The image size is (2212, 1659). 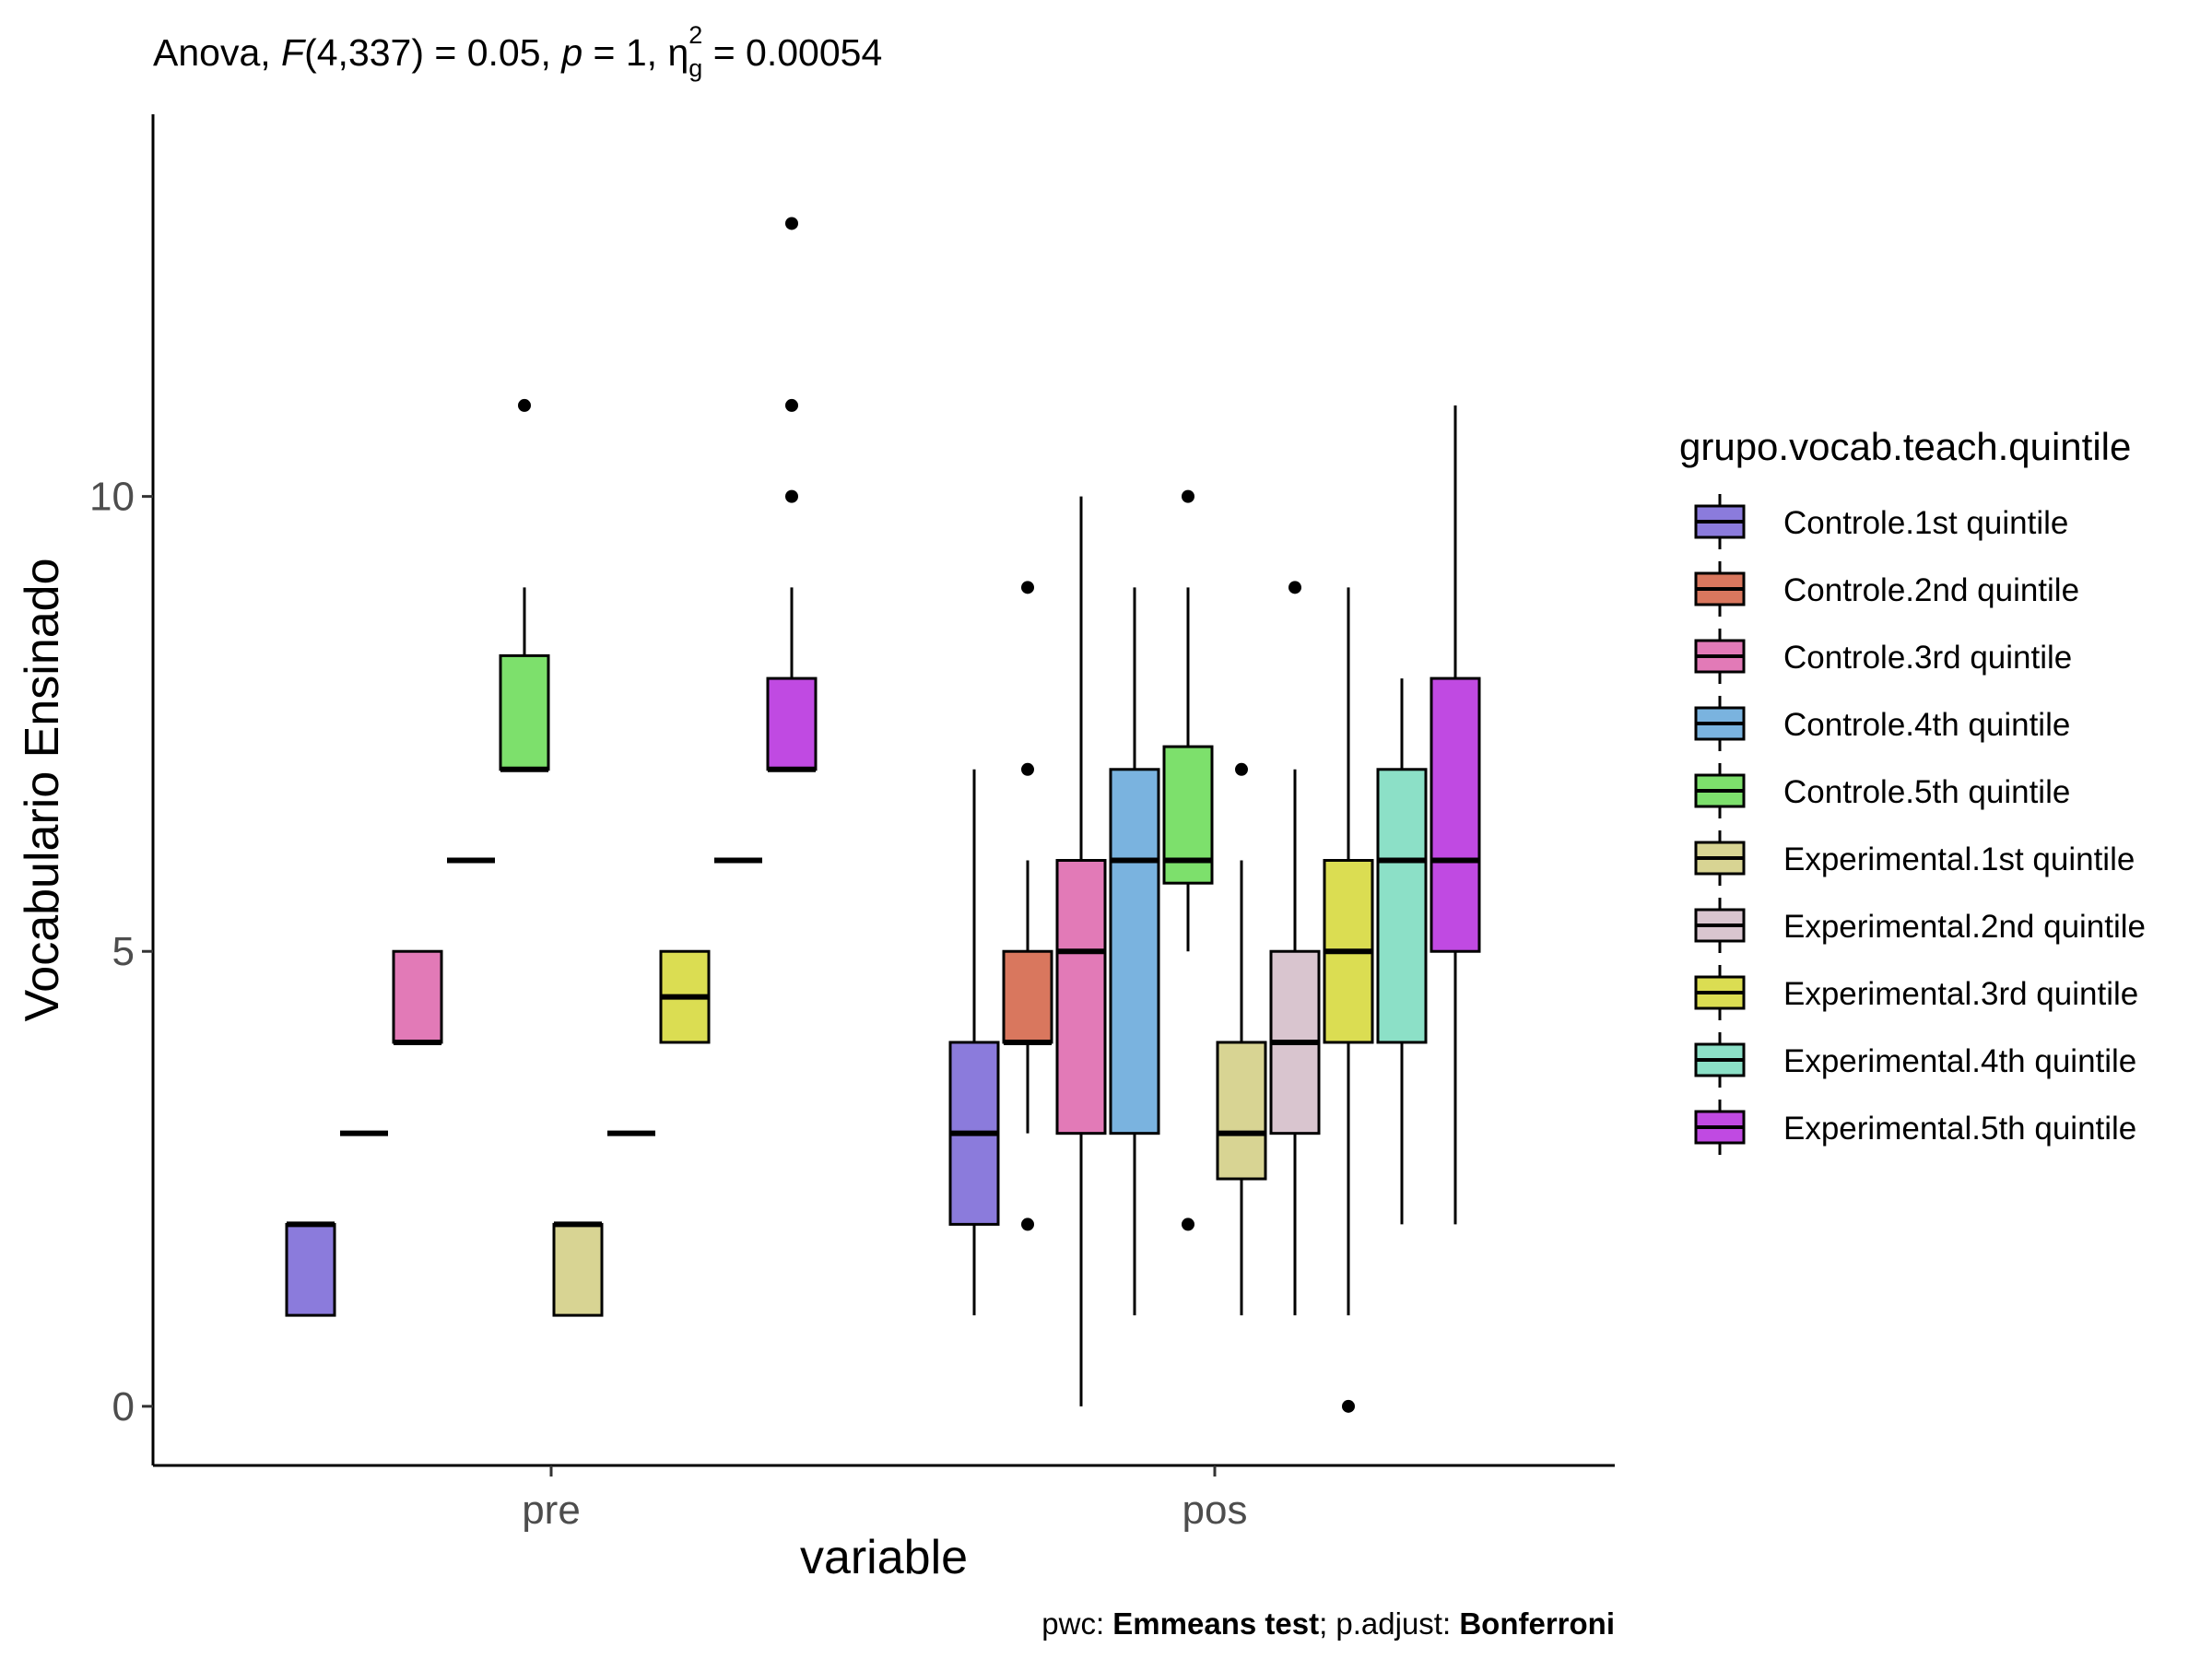 What do you see at coordinates (123, 1407) in the screenshot?
I see `y-tick-label: 0` at bounding box center [123, 1407].